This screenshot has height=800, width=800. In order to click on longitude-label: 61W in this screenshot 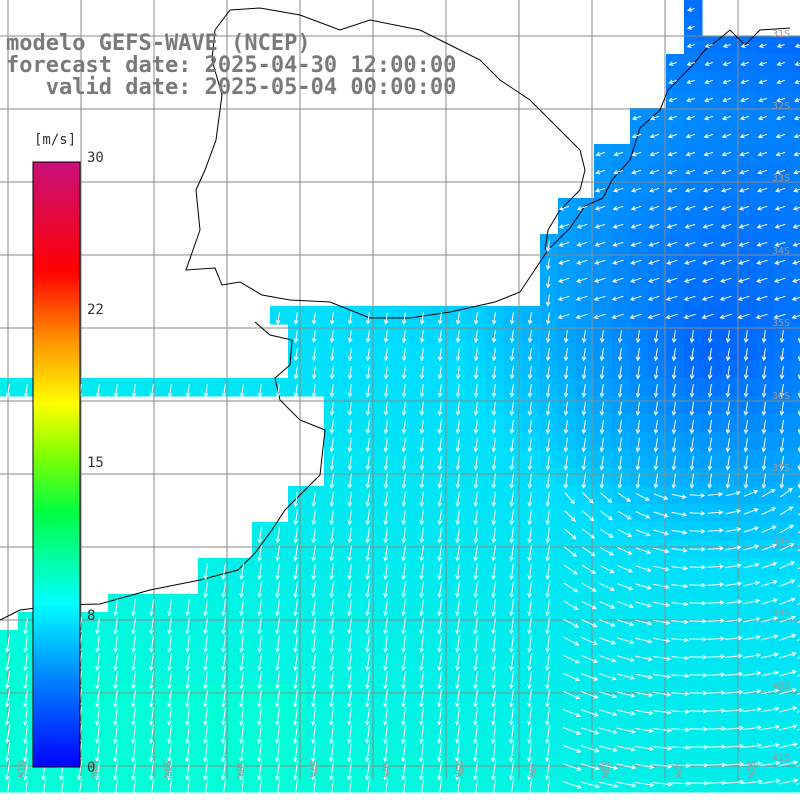, I will do `click(20, 769)`.